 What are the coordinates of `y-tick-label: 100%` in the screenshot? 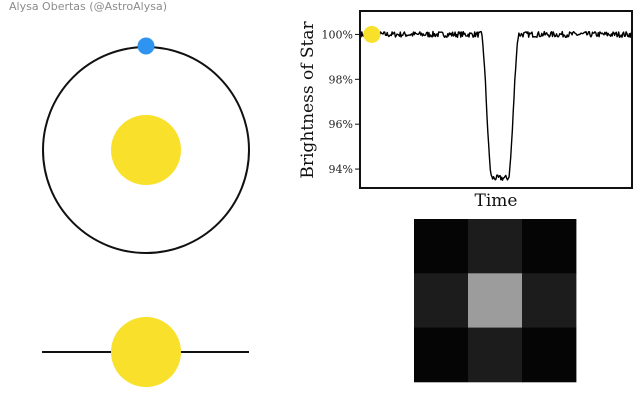 It's located at (337, 34).